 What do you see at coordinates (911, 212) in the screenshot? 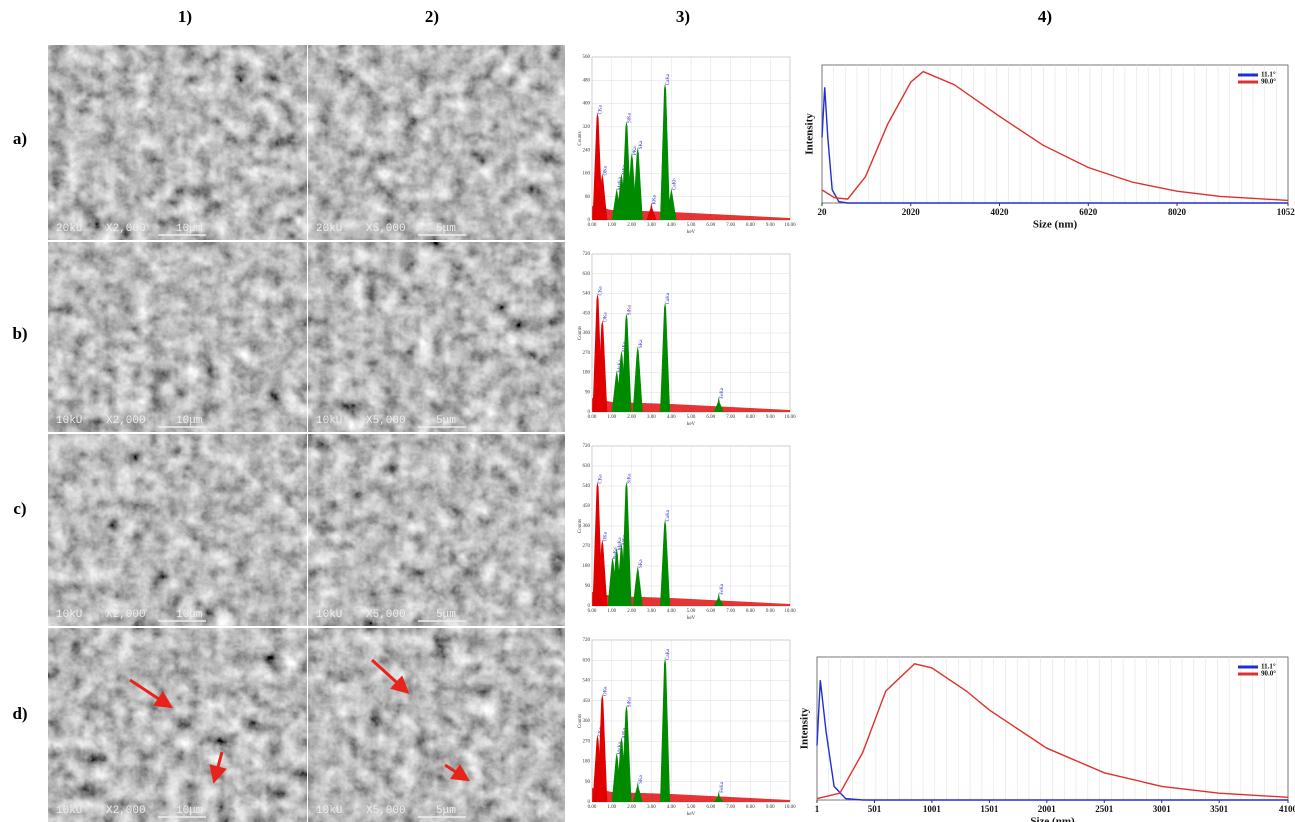
I see `dls-x-tick-label: 2020` at bounding box center [911, 212].